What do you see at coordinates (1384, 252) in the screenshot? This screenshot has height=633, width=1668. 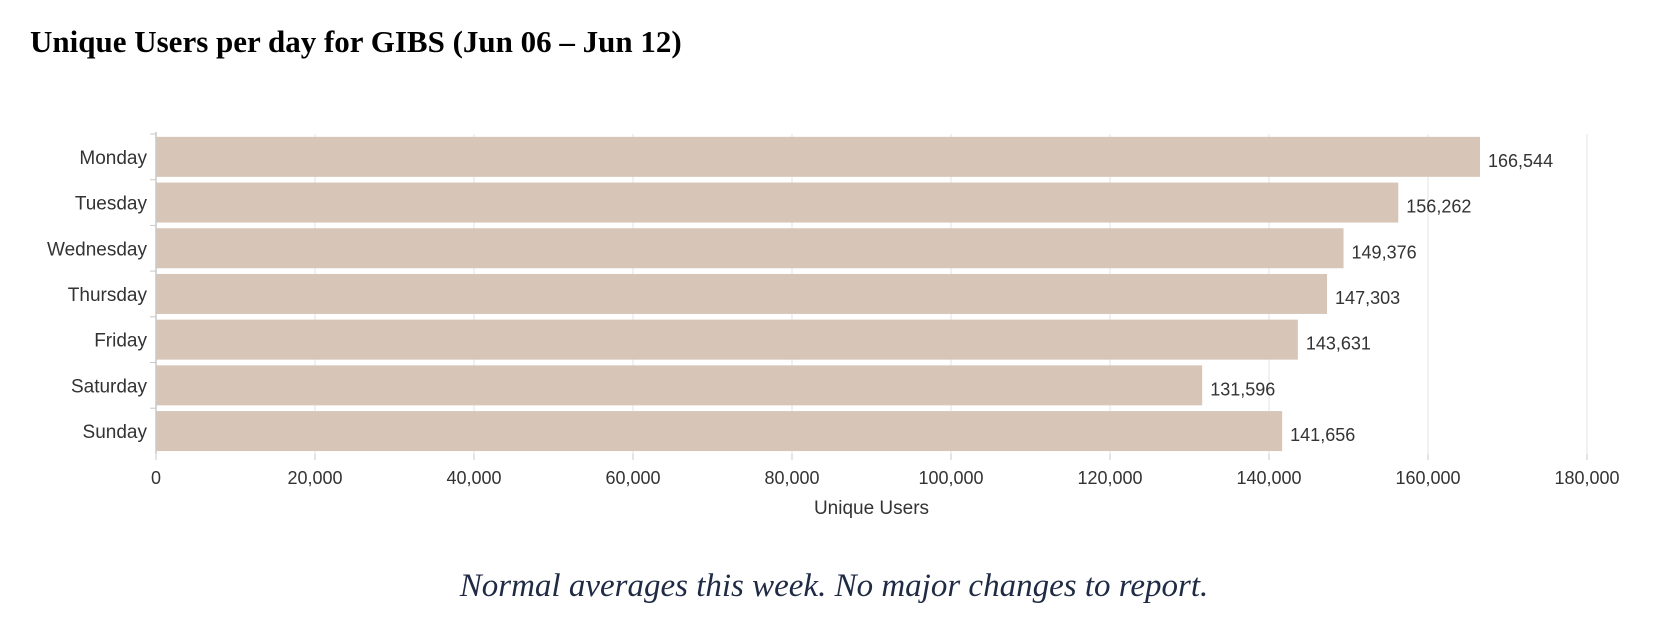 I see `bar-value-label: 149,376` at bounding box center [1384, 252].